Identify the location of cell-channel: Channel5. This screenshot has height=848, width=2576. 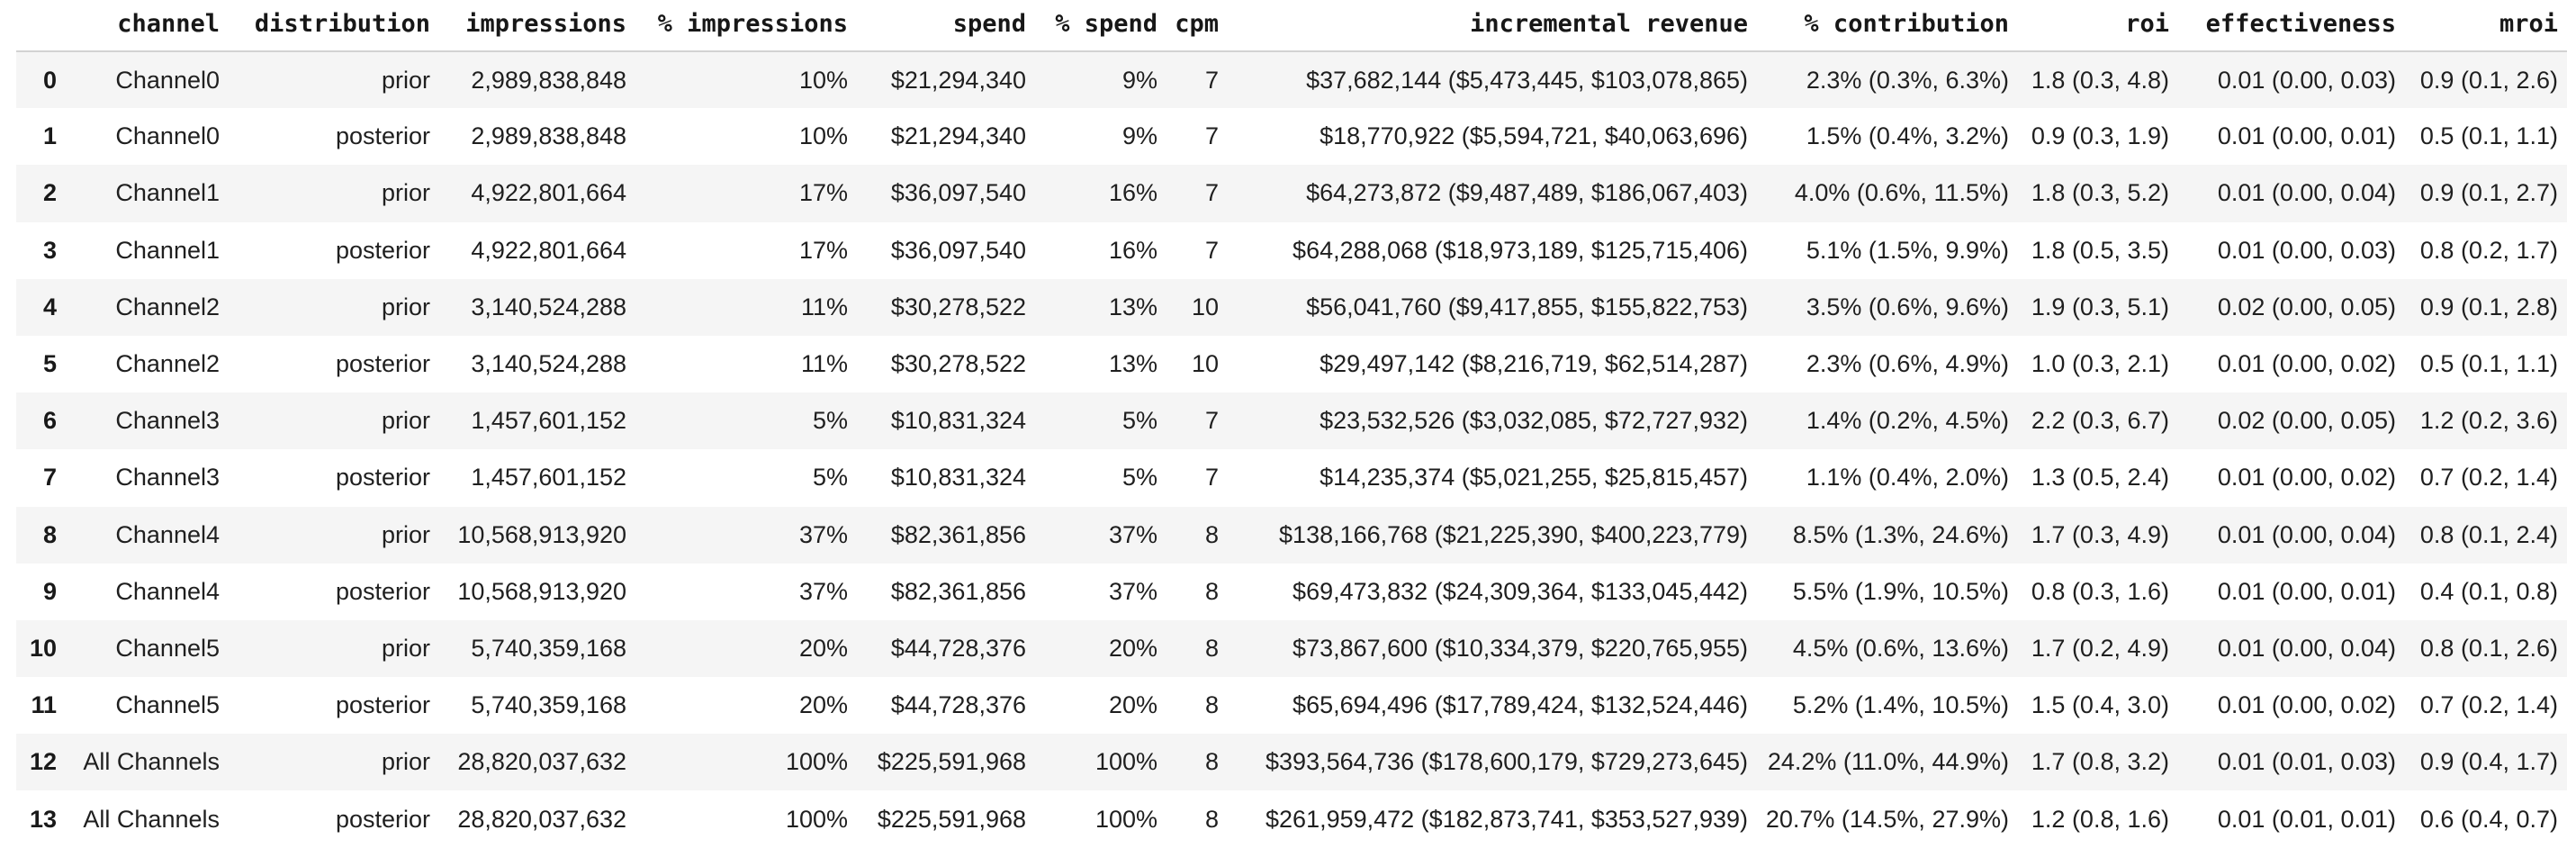
(167, 648).